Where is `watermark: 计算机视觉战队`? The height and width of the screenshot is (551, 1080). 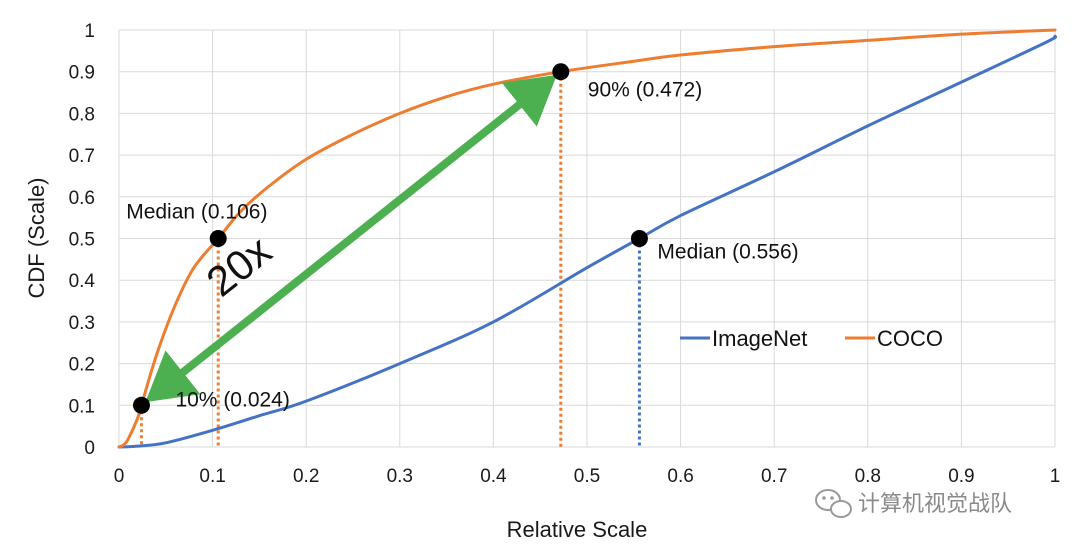
watermark: 计算机视觉战队 is located at coordinates (913, 503).